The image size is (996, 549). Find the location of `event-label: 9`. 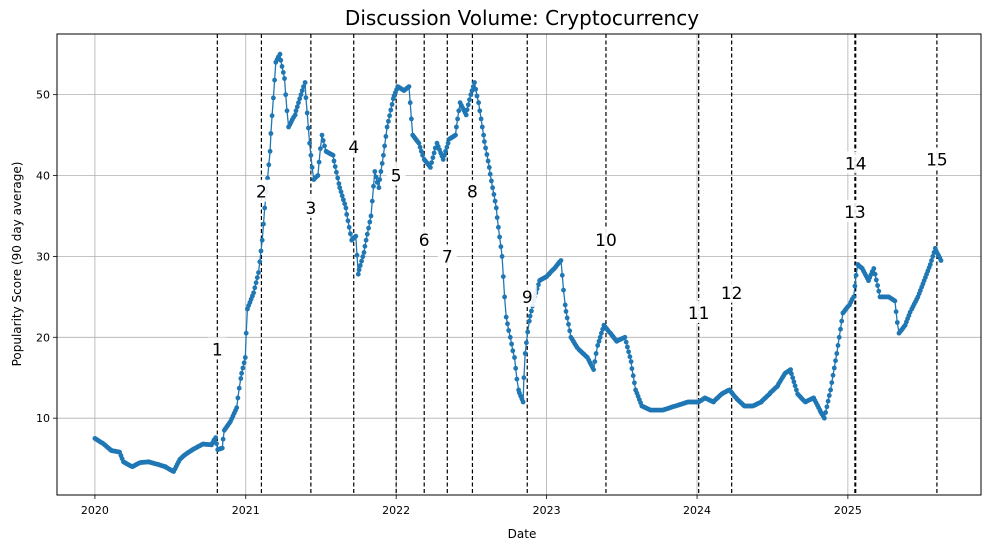

event-label: 9 is located at coordinates (527, 298).